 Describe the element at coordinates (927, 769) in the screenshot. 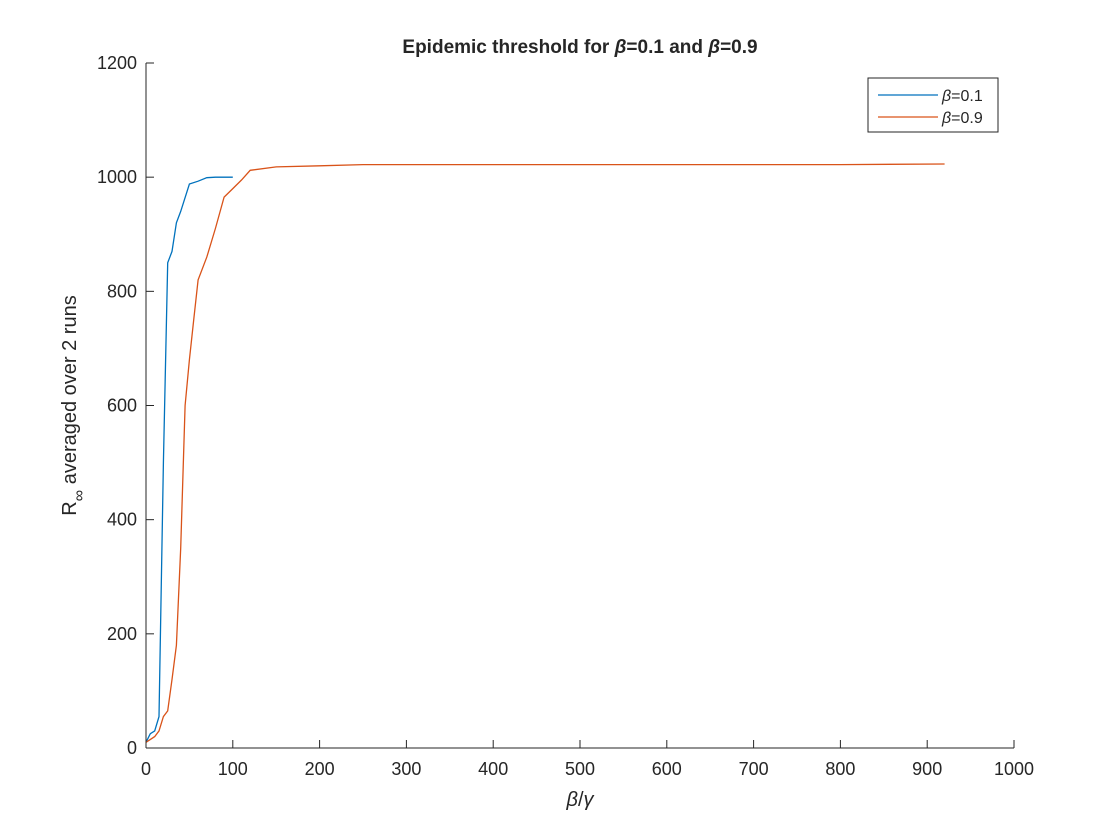

I see `x-tick-label: 900` at that location.